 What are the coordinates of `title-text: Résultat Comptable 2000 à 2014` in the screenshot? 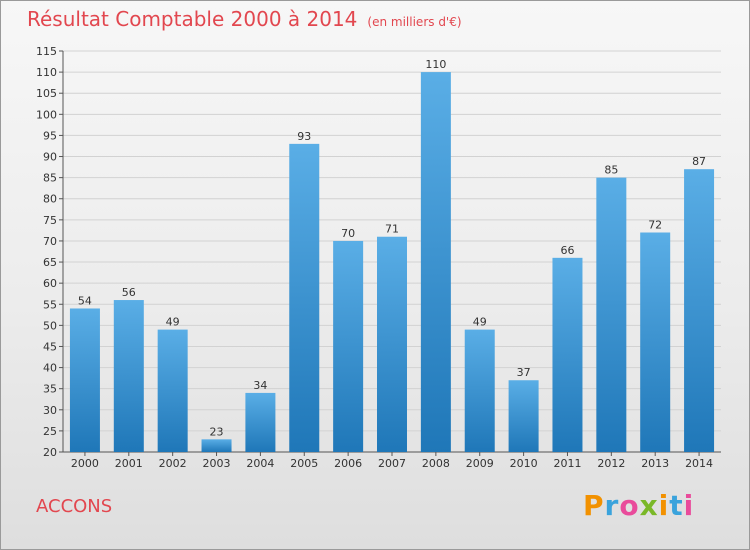 It's located at (192, 19).